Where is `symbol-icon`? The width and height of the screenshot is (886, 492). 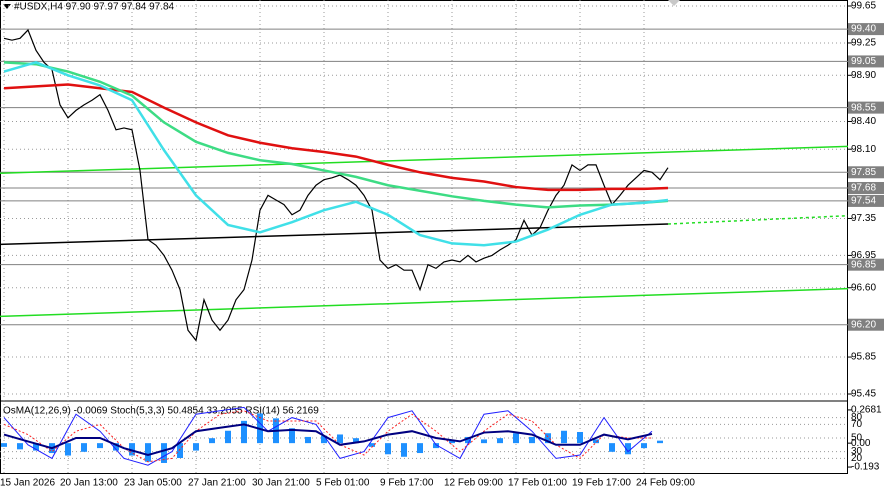
symbol-icon is located at coordinates (7, 6).